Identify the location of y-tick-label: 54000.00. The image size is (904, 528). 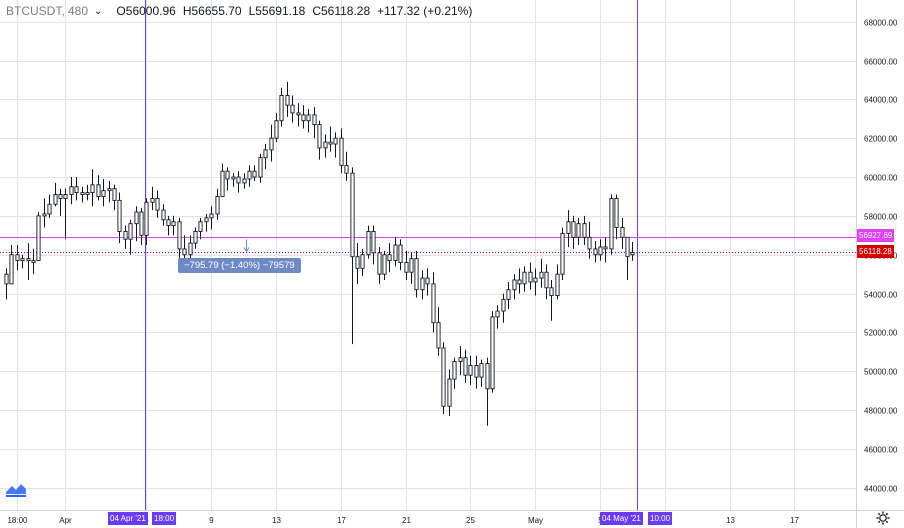
(881, 295).